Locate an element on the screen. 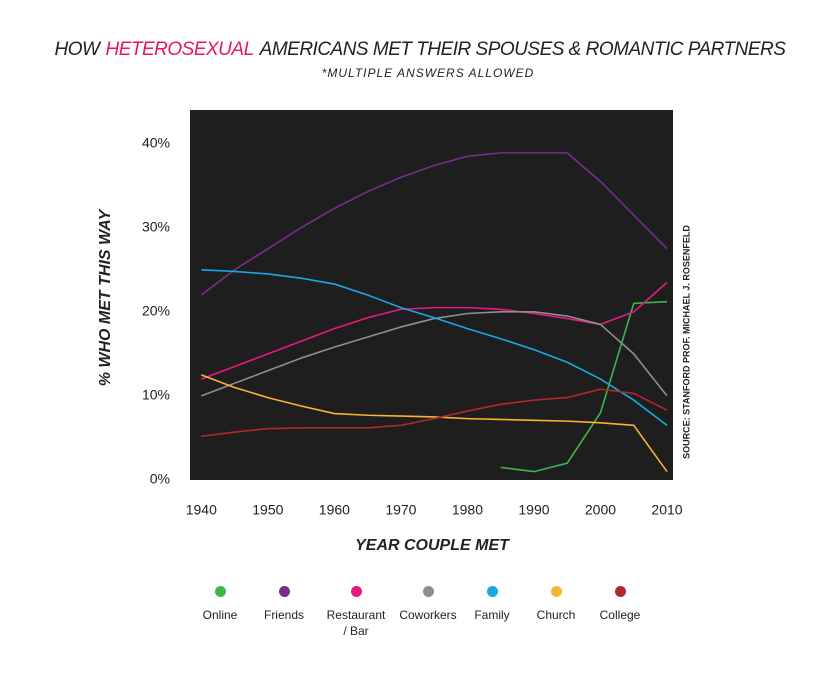 This screenshot has width=840, height=682. x-tick-label: 2010 is located at coordinates (666, 510).